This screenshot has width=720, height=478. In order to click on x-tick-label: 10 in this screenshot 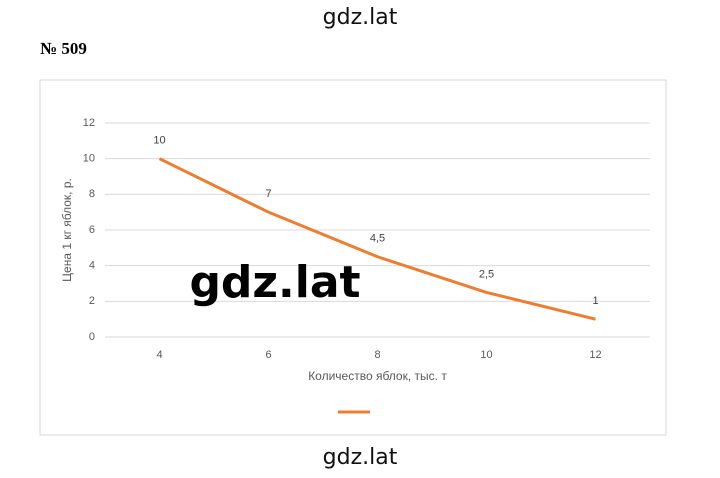, I will do `click(486, 355)`.